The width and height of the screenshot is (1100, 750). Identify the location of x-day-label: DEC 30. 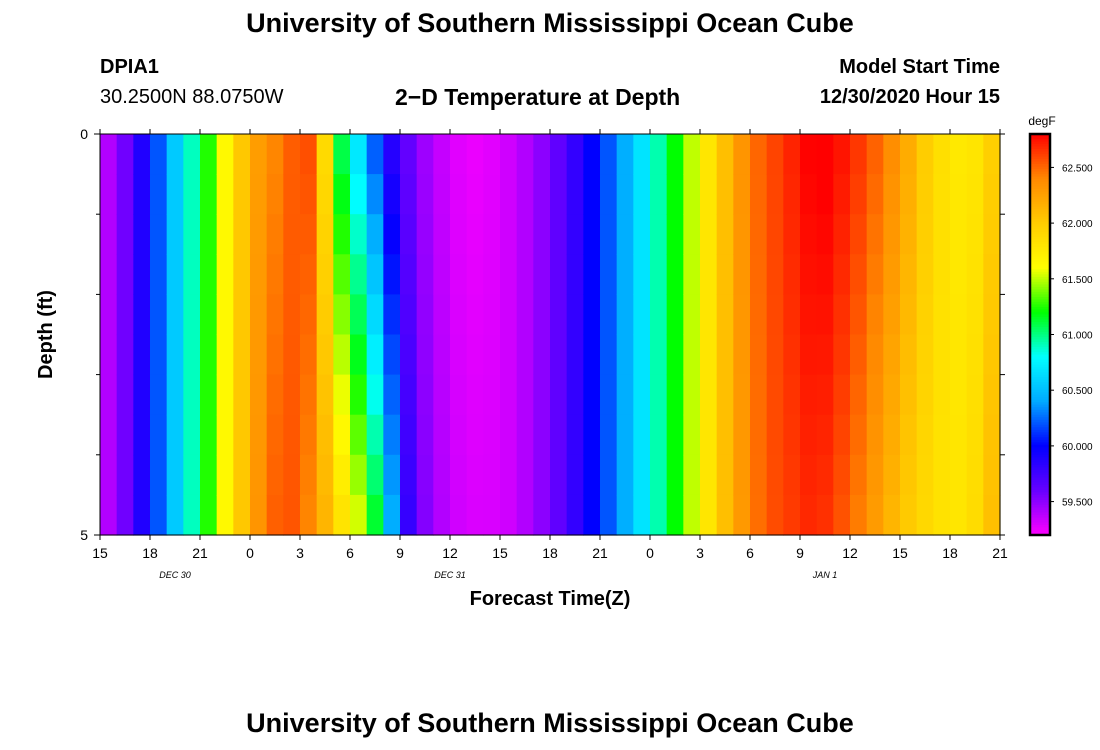
(175, 575).